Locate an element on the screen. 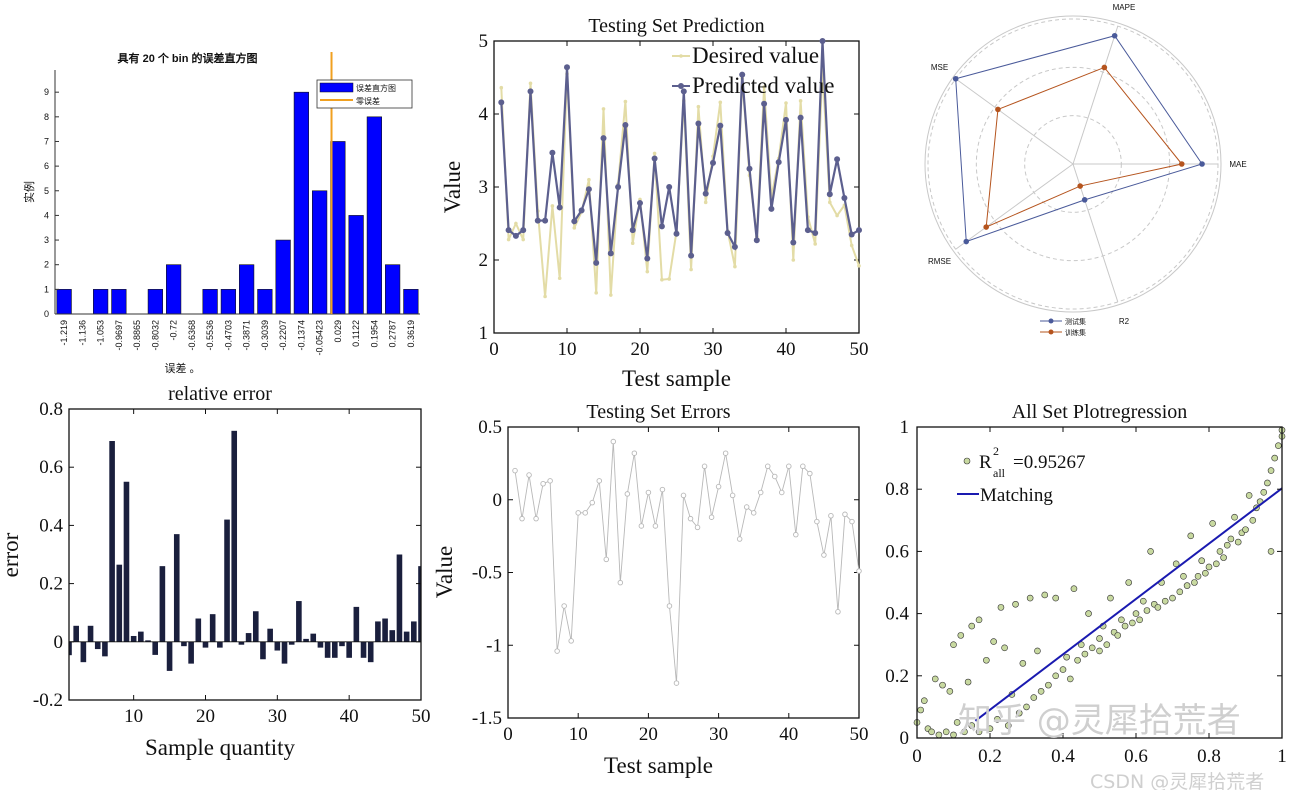 The height and width of the screenshot is (790, 1303). y-tick-label: 0.2 is located at coordinates (897, 676).